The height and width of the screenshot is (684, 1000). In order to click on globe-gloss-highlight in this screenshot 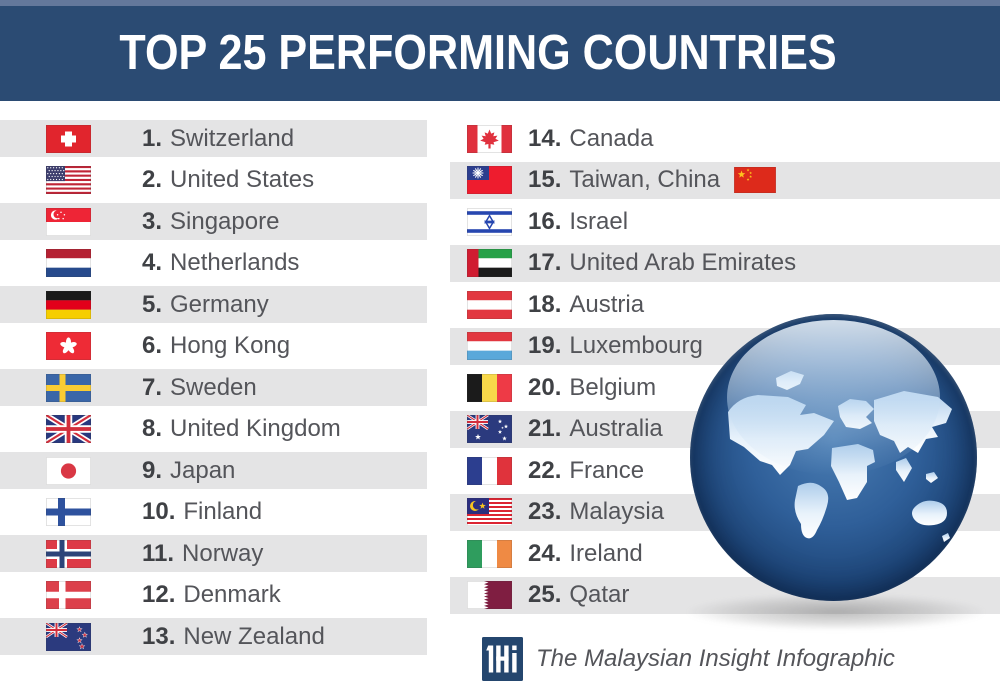, I will do `click(833, 397)`.